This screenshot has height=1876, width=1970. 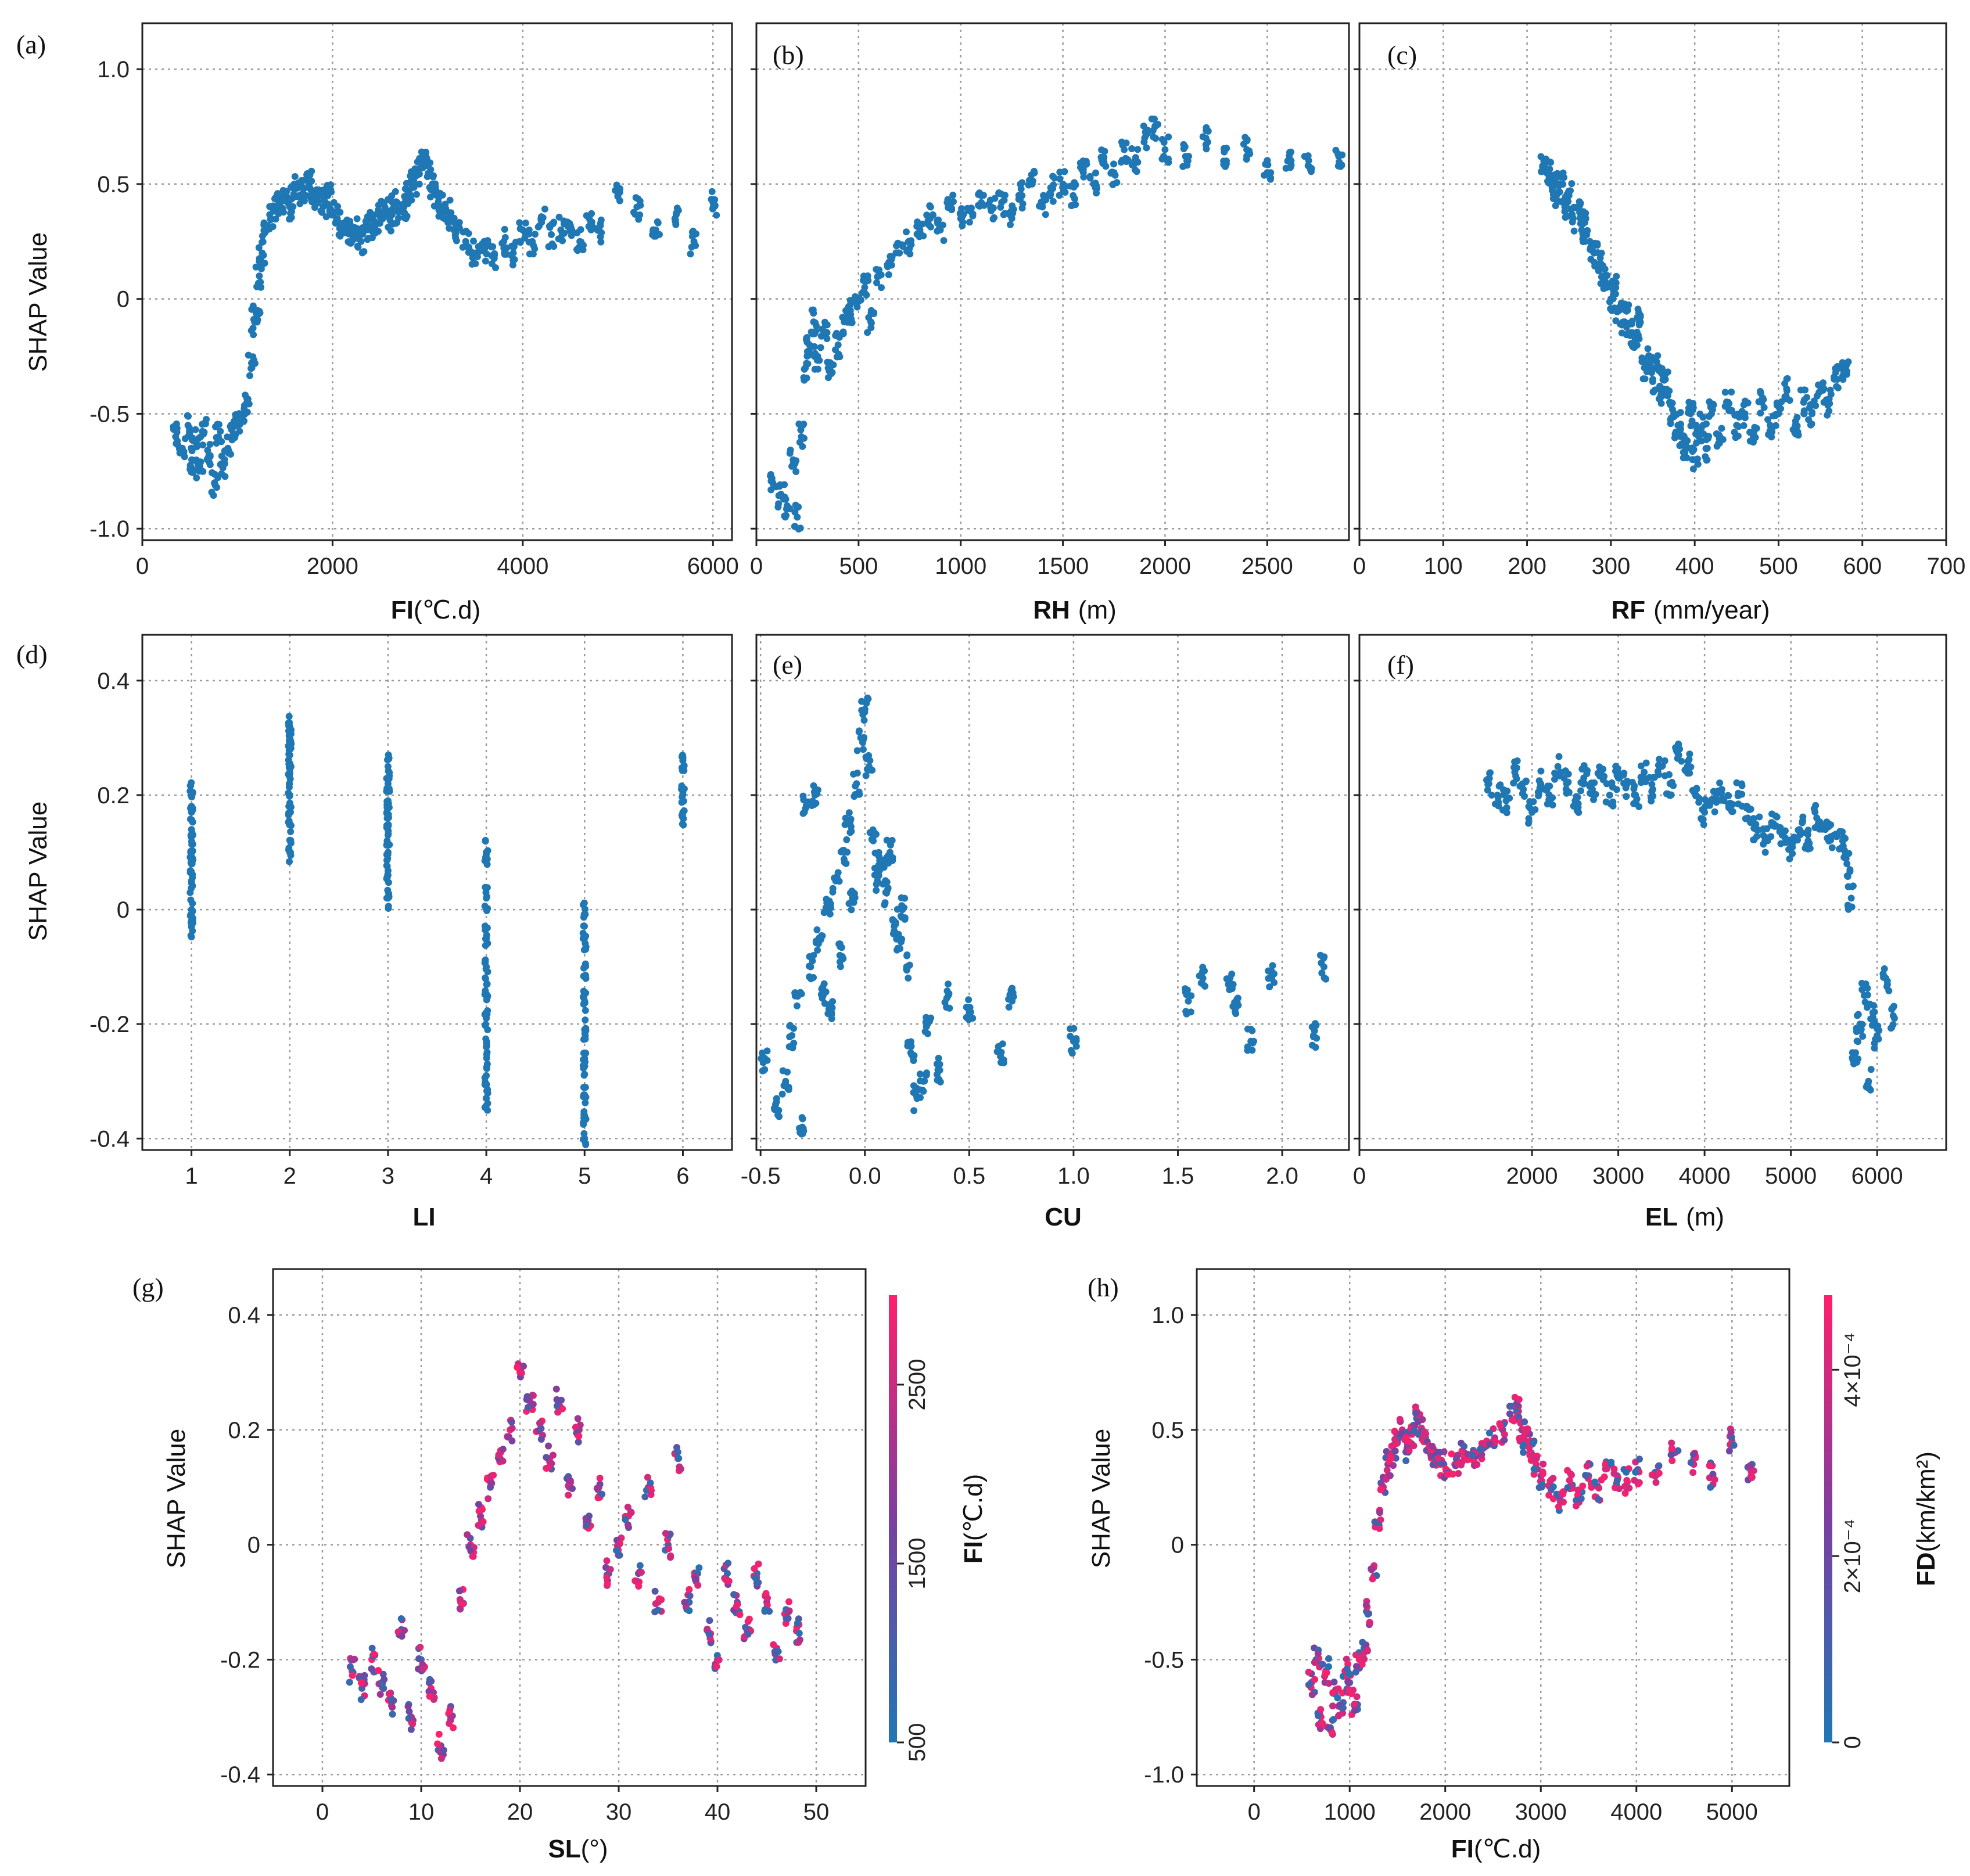 What do you see at coordinates (1541, 1812) in the screenshot?
I see `x-tick-label: 3000` at bounding box center [1541, 1812].